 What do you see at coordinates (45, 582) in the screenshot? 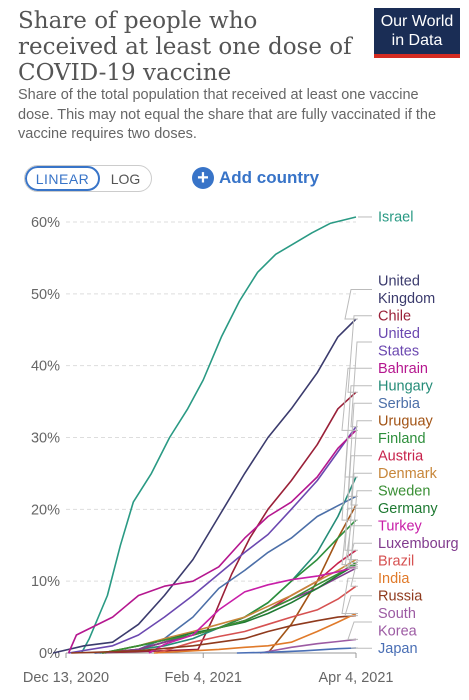
I see `y-tick-label: 10%` at bounding box center [45, 582].